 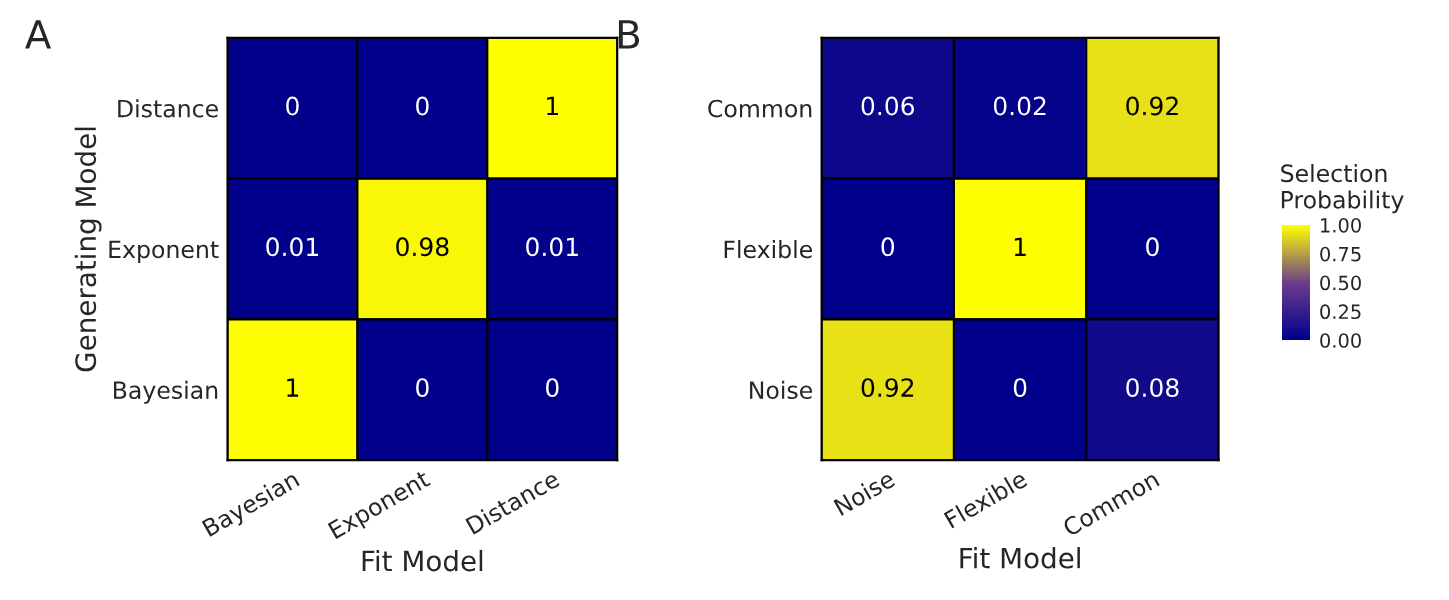 What do you see at coordinates (1342, 188) in the screenshot?
I see `color-bar-title: Selection Probability` at bounding box center [1342, 188].